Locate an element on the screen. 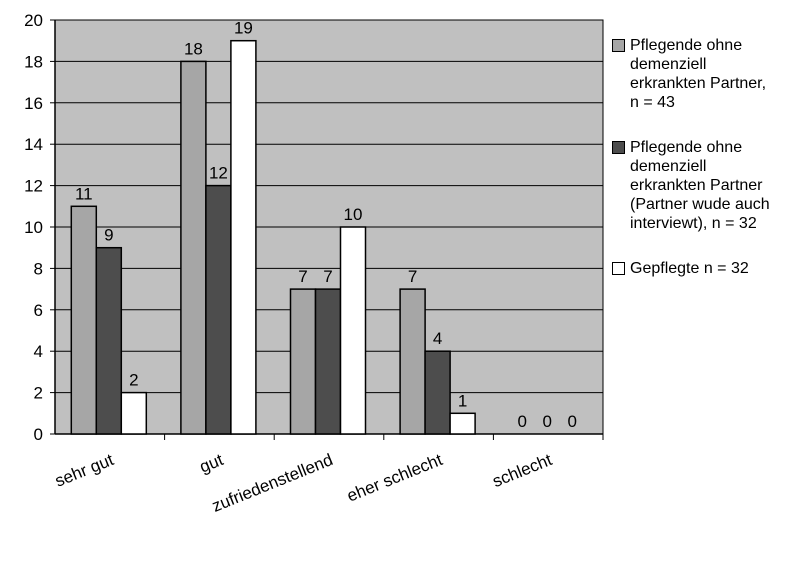  data-label: 19 is located at coordinates (243, 28).